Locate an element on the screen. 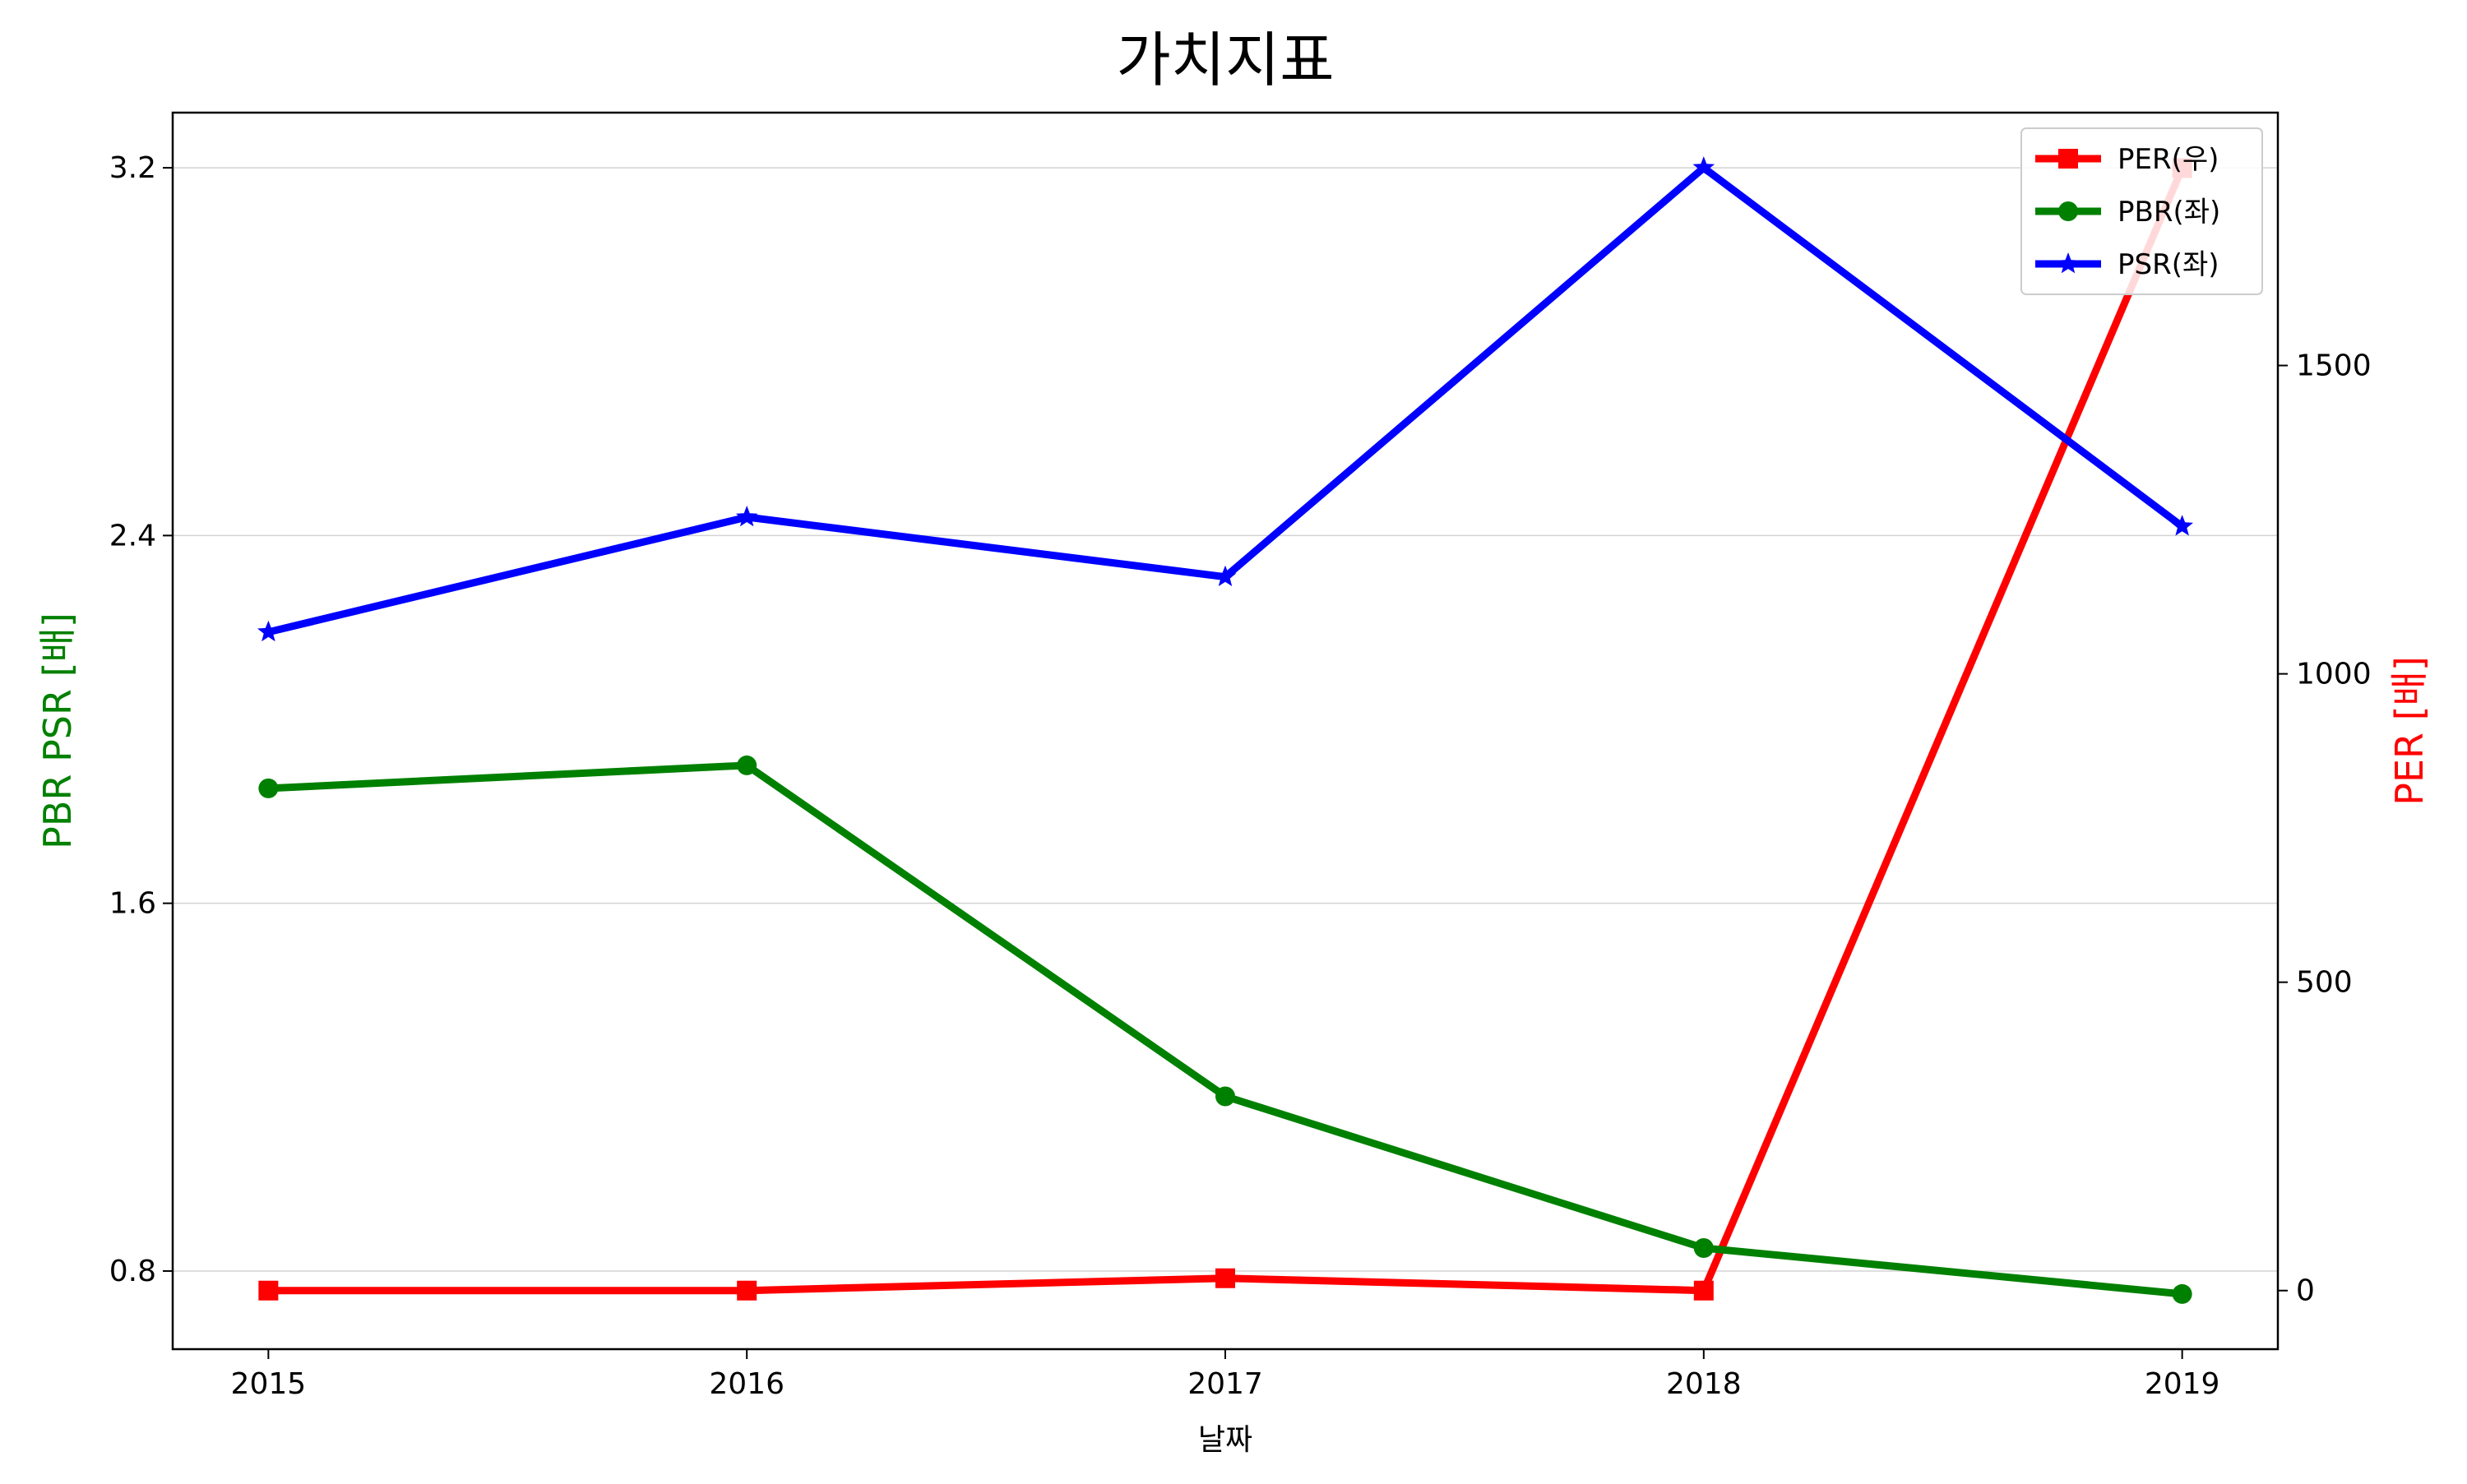 Image resolution: width=2467 pixels, height=1484 pixels. x-axis-label: 날짜 is located at coordinates (1225, 1440).